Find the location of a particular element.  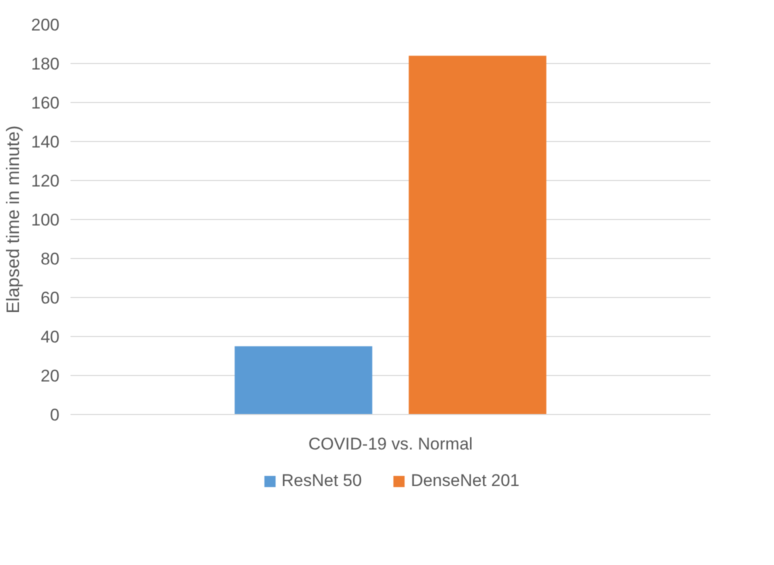

y-tick-label: 40 is located at coordinates (50, 337).